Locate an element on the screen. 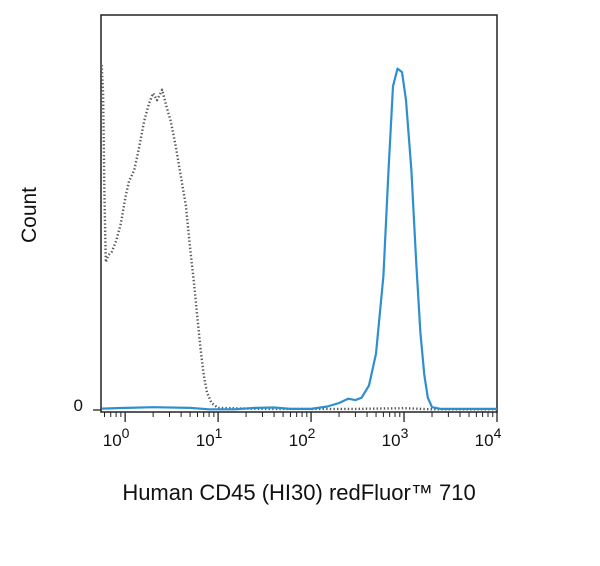 Image resolution: width=600 pixels, height=566 pixels. x-tick-label: 10⁴ is located at coordinates (488, 437).